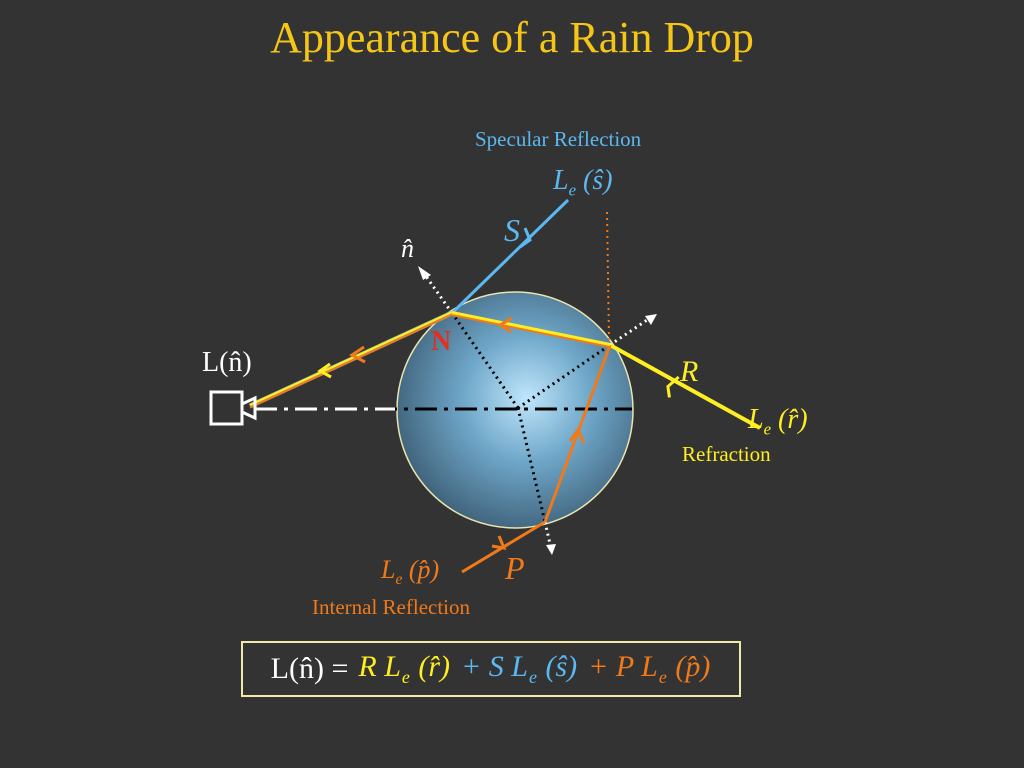 Image resolution: width=1024 pixels, height=768 pixels. Describe the element at coordinates (551, 549) in the screenshot. I see `normal-arrow-p` at that location.